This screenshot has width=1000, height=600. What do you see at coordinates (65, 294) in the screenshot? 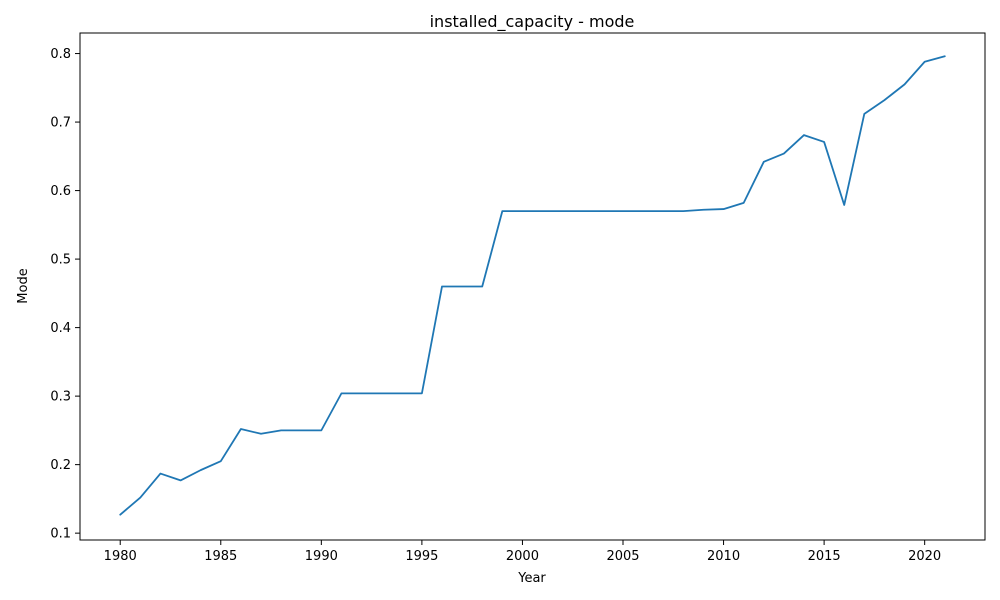
I see `y-axis-ticks: 0.1 0.2 0.3 0.4 0.5 0.6 0.7 0.8` at bounding box center [65, 294].